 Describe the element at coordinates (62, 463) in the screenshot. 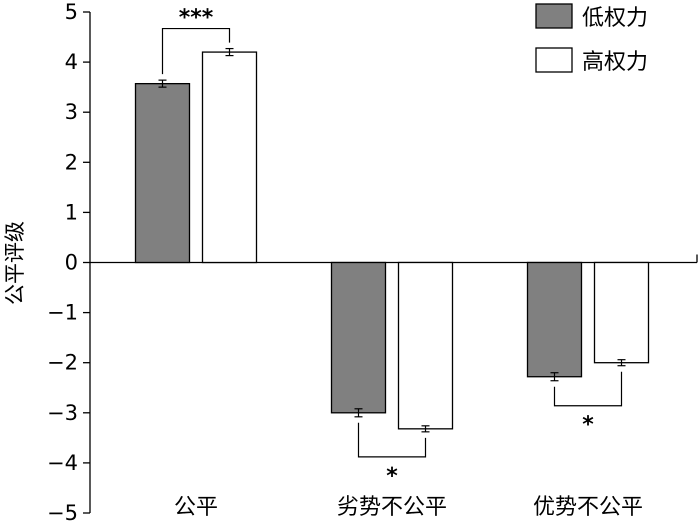

I see `y-tick-label: −4` at that location.